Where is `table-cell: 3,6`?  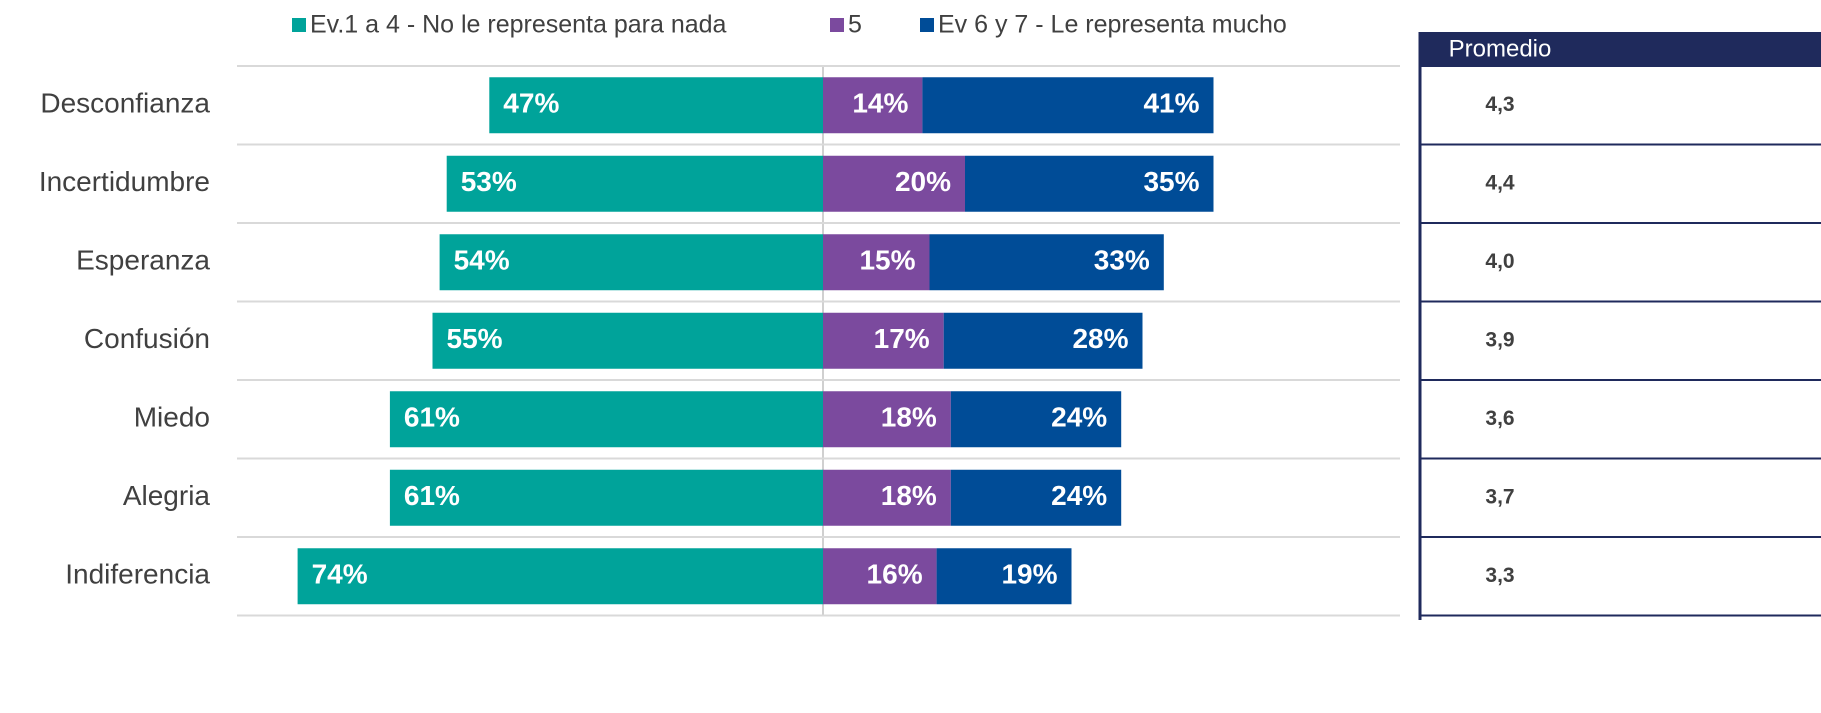
table-cell: 3,6 is located at coordinates (1499, 418).